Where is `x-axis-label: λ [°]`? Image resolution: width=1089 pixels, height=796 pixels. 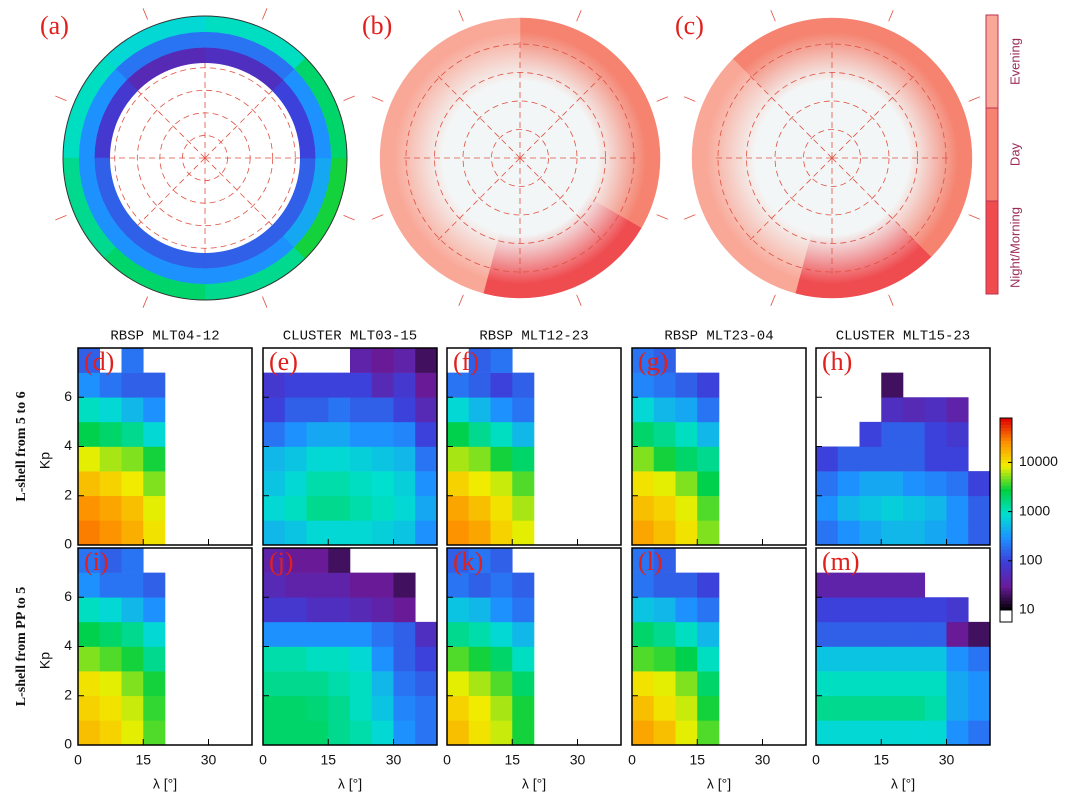
x-axis-label: λ [°] is located at coordinates (165, 784).